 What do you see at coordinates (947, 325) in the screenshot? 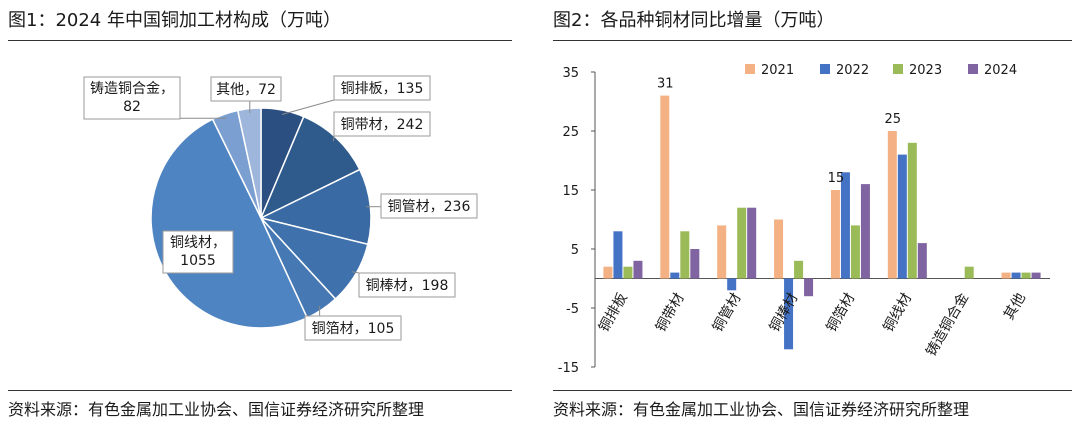
I see `category-label-6: 铸造铜合金` at bounding box center [947, 325].